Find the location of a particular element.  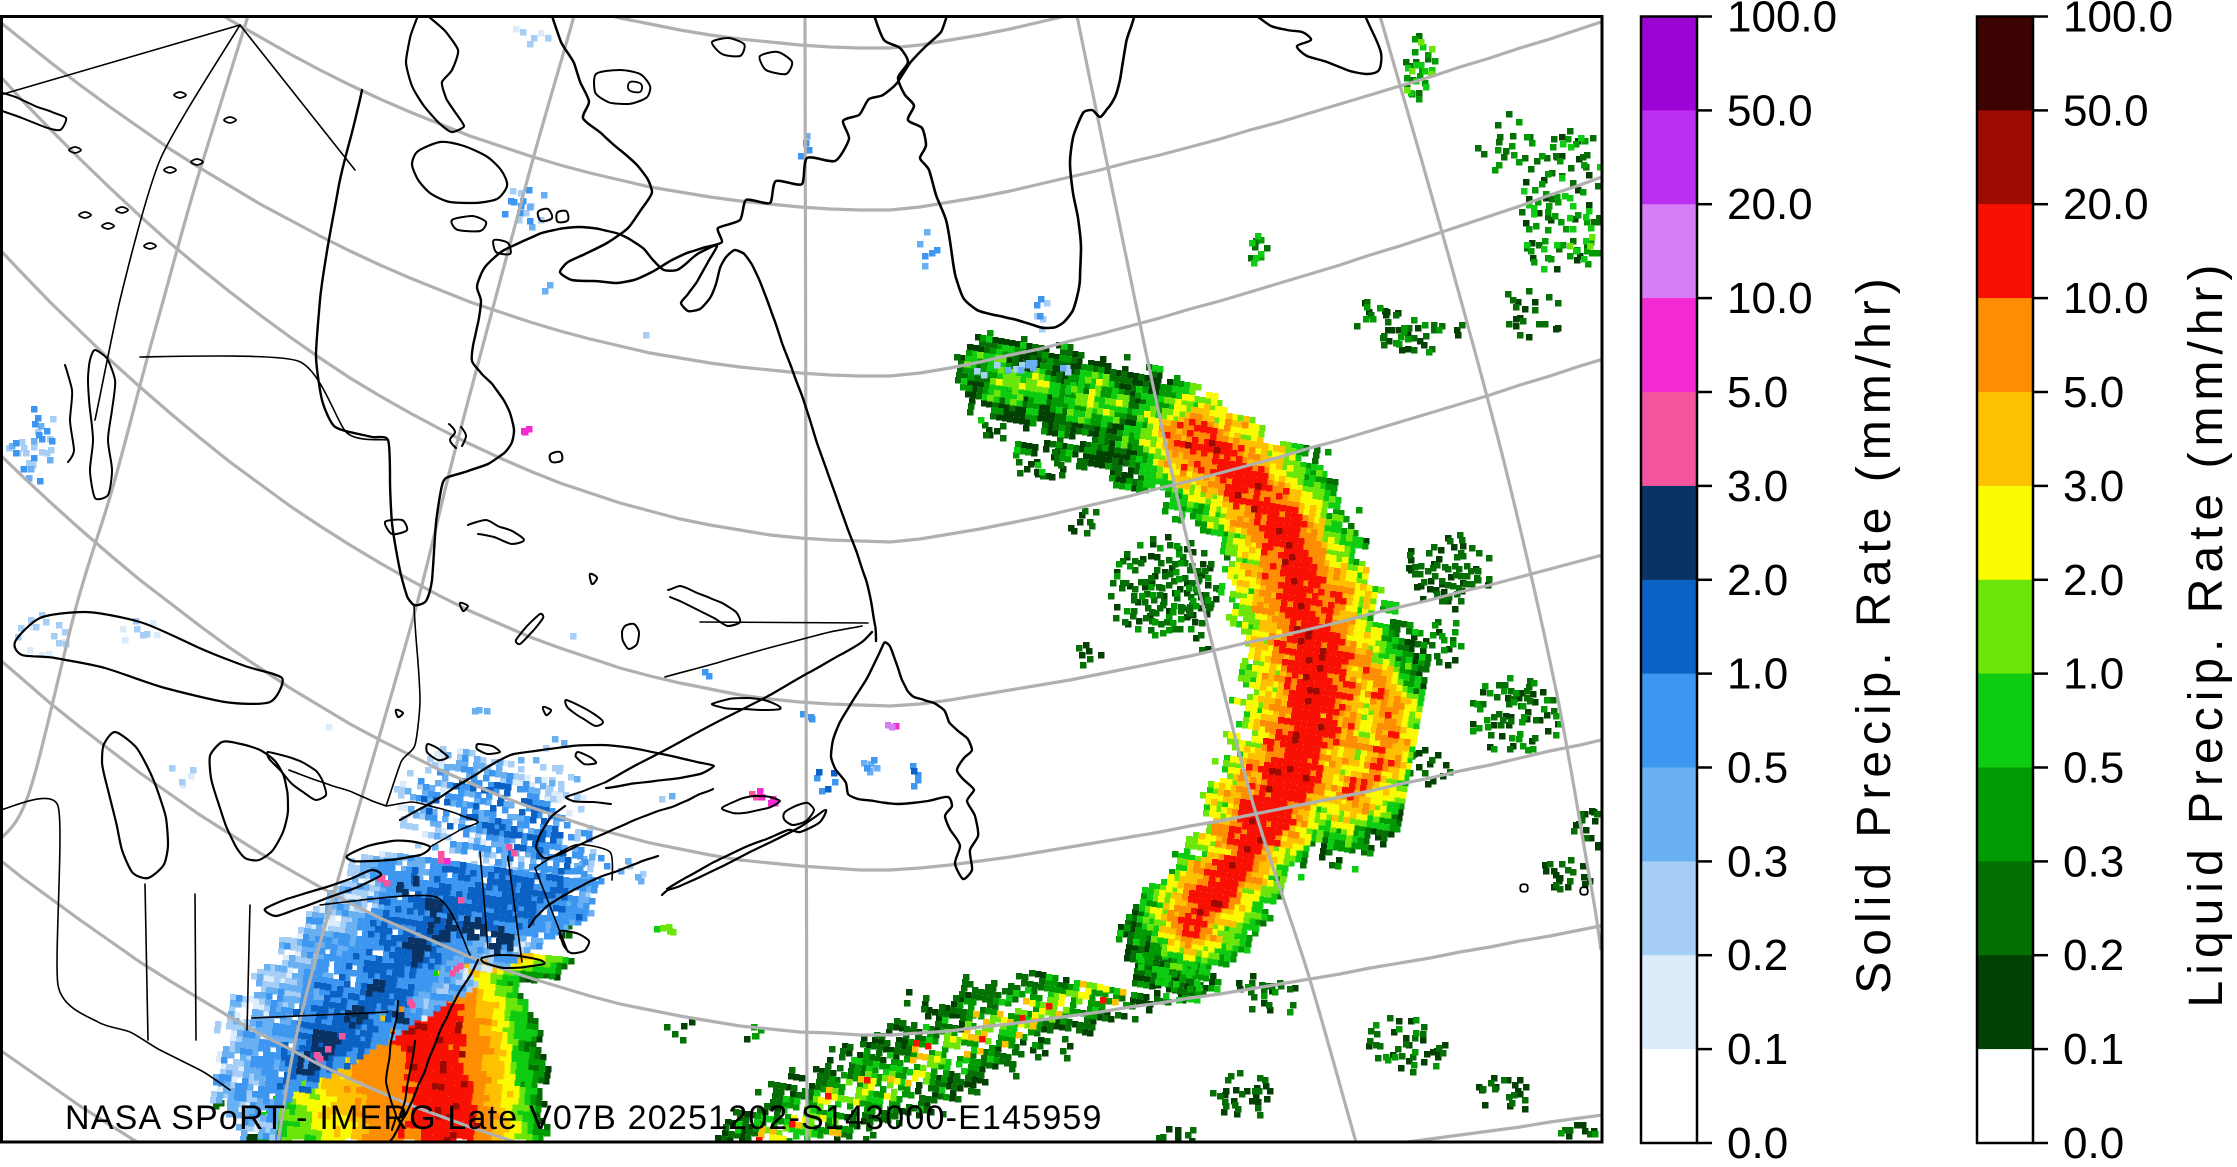

svg-text: Solid Precip. Rate (mm/hr) is located at coordinates (1874, 632).